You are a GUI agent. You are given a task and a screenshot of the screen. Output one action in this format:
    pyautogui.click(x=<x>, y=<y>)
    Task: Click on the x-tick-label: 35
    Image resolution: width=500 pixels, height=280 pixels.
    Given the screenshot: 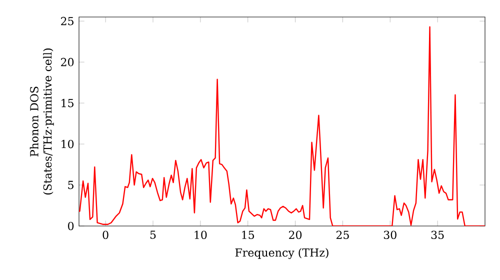 What is the action you would take?
    pyautogui.click(x=437, y=235)
    